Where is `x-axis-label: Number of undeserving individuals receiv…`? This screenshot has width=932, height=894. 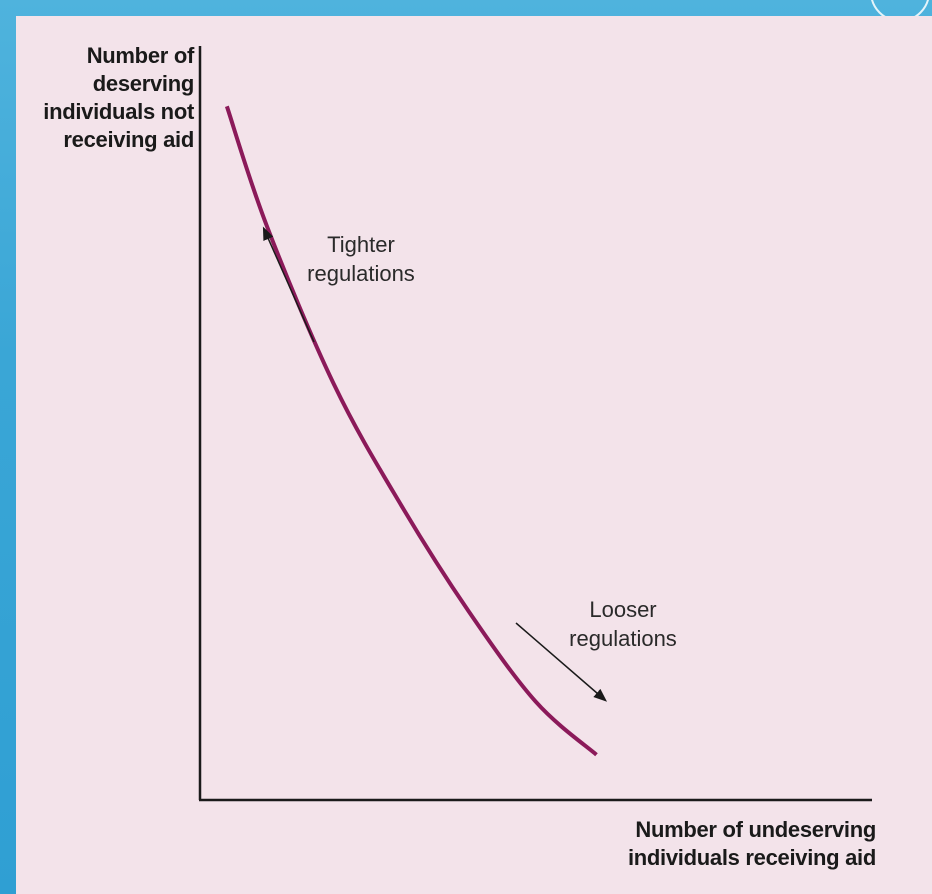
x-axis-label: Number of undeserving individuals receiv… is located at coordinates (751, 843).